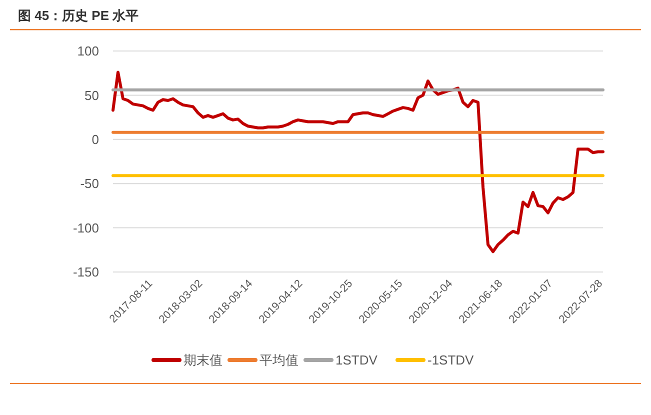  What do you see at coordinates (89, 184) in the screenshot?
I see `y-tick-label: -50` at bounding box center [89, 184].